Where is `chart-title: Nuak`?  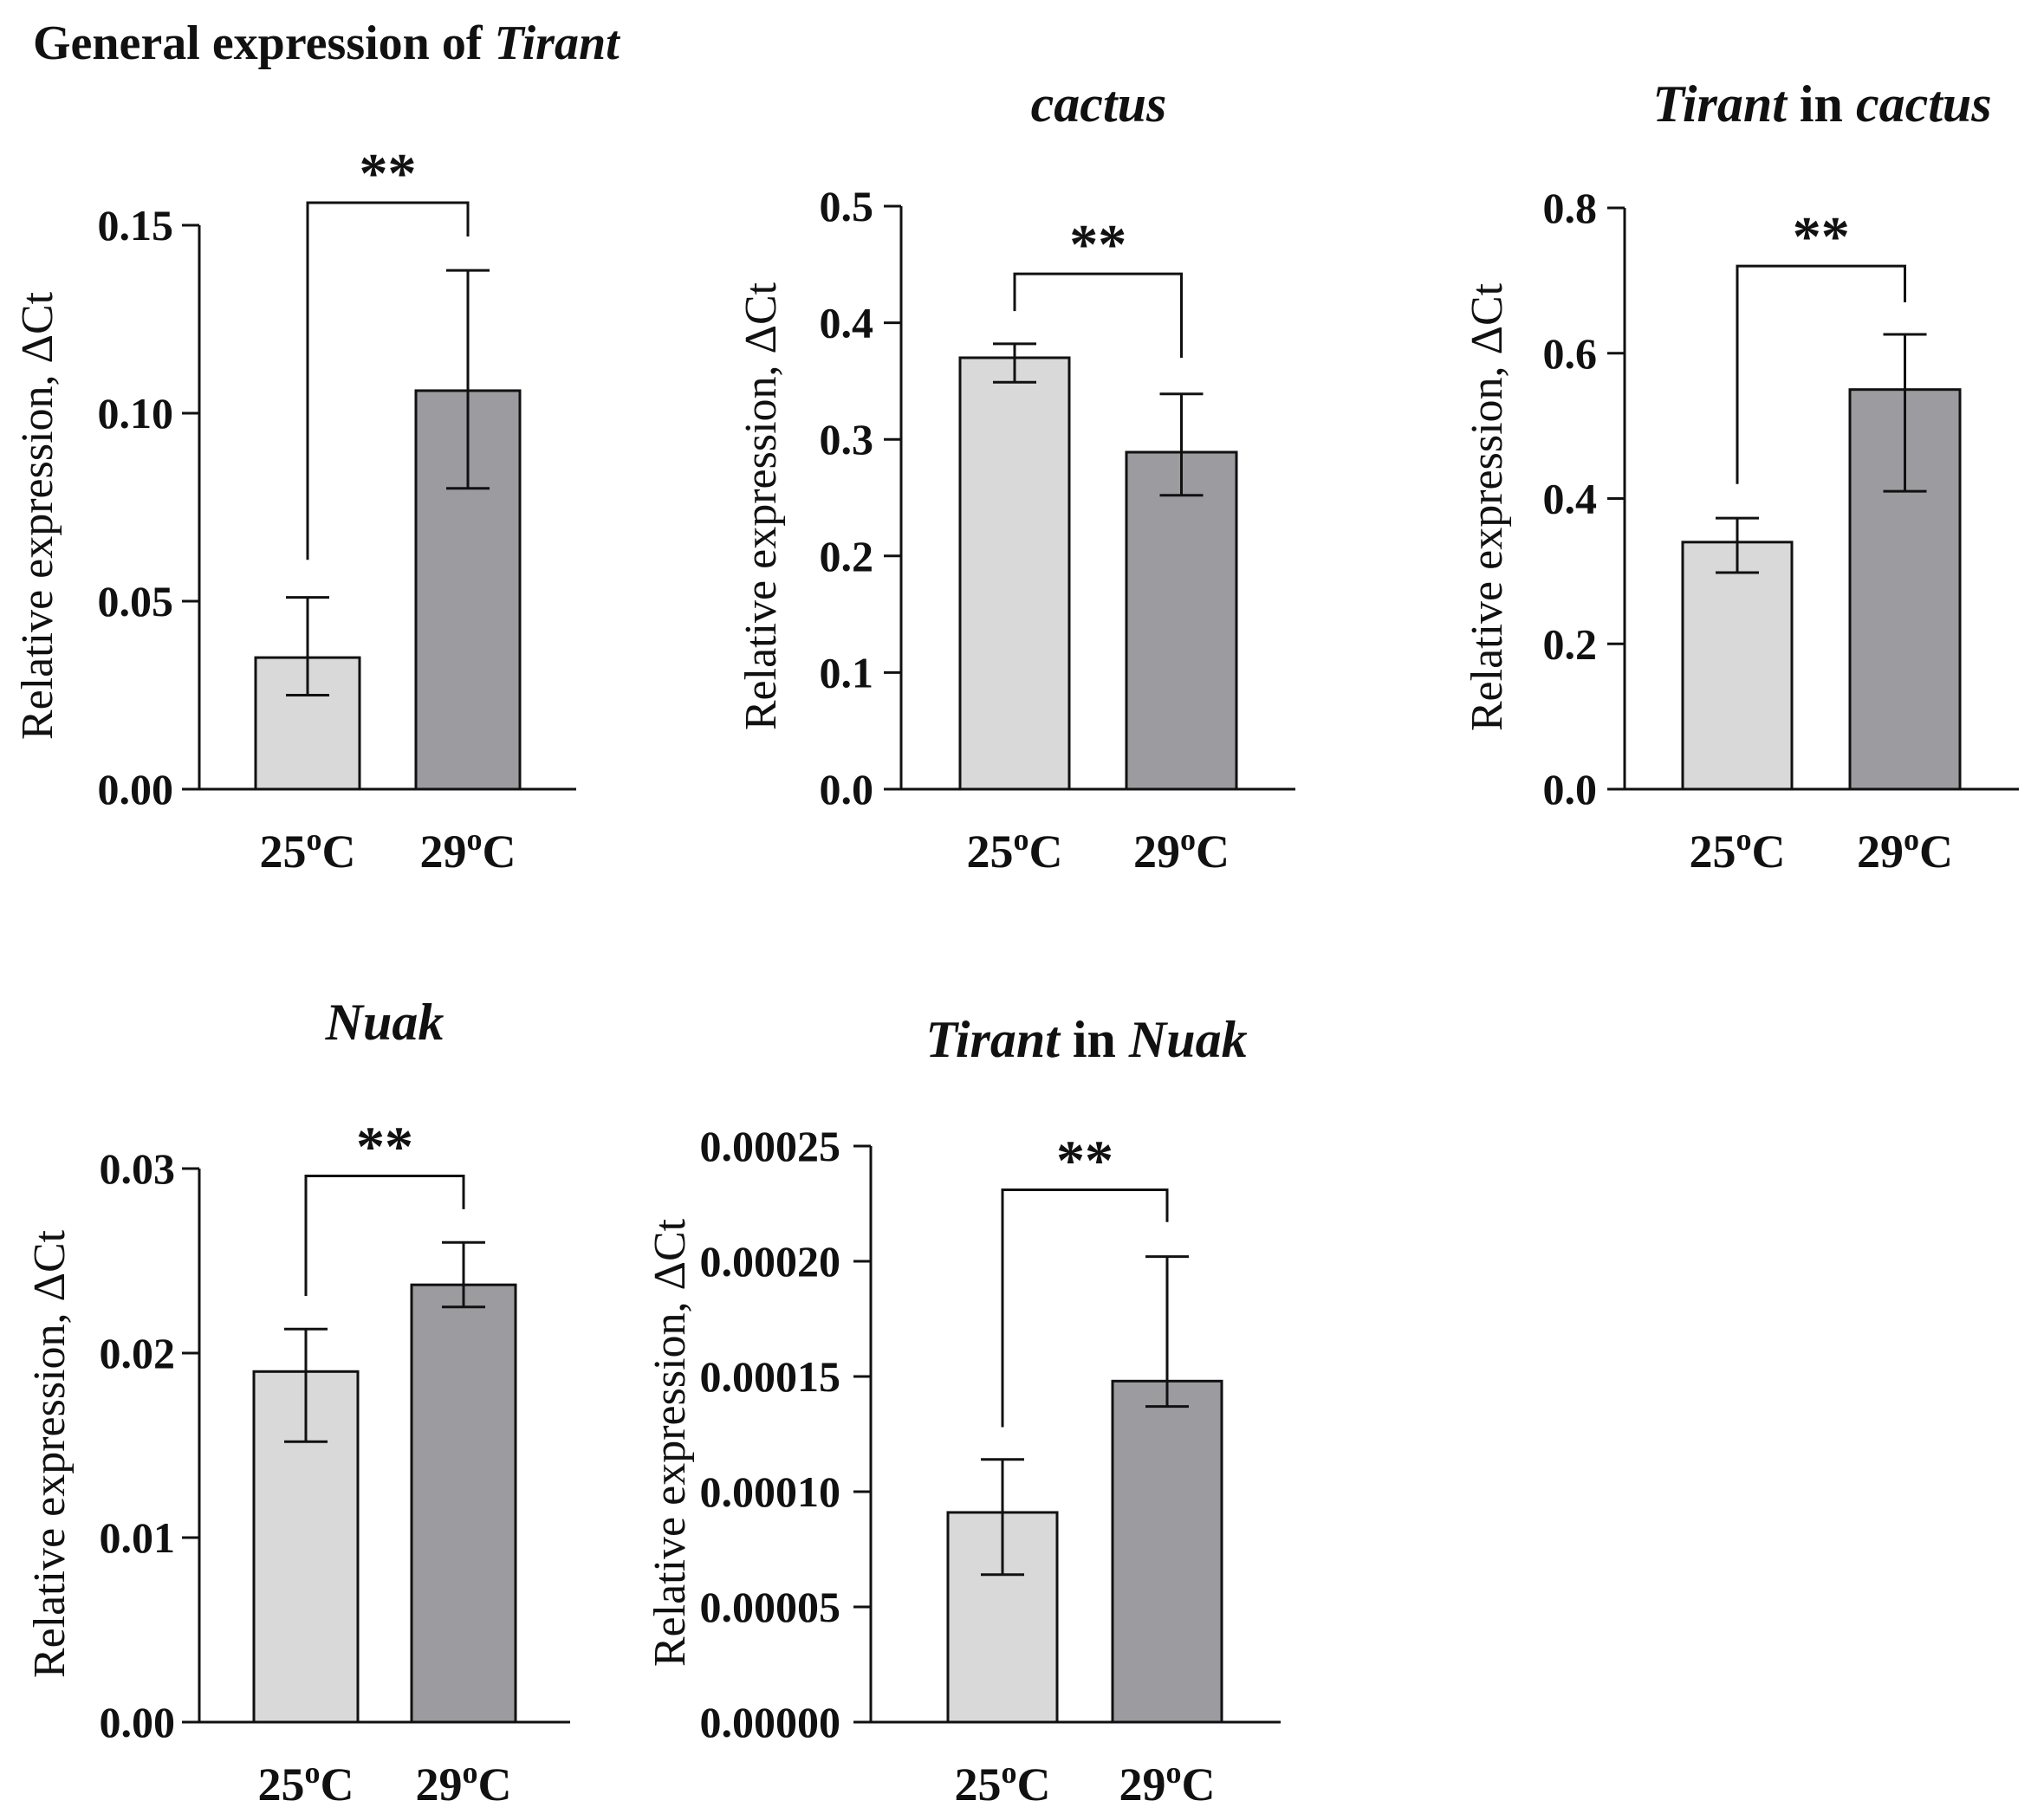 chart-title: Nuak is located at coordinates (384, 1022).